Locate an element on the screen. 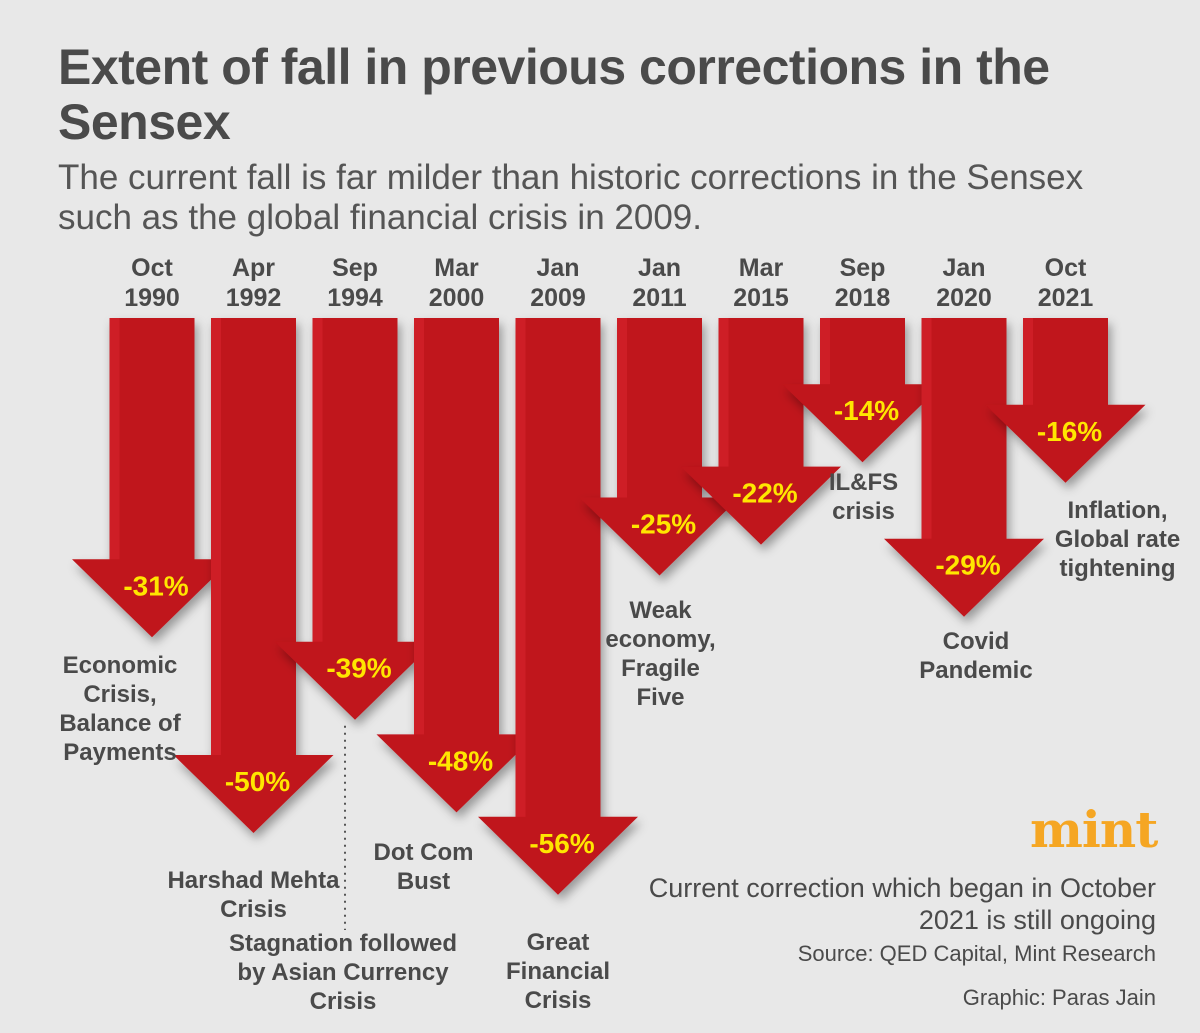 The height and width of the screenshot is (1033, 1200). value-label: -14% is located at coordinates (866, 410).